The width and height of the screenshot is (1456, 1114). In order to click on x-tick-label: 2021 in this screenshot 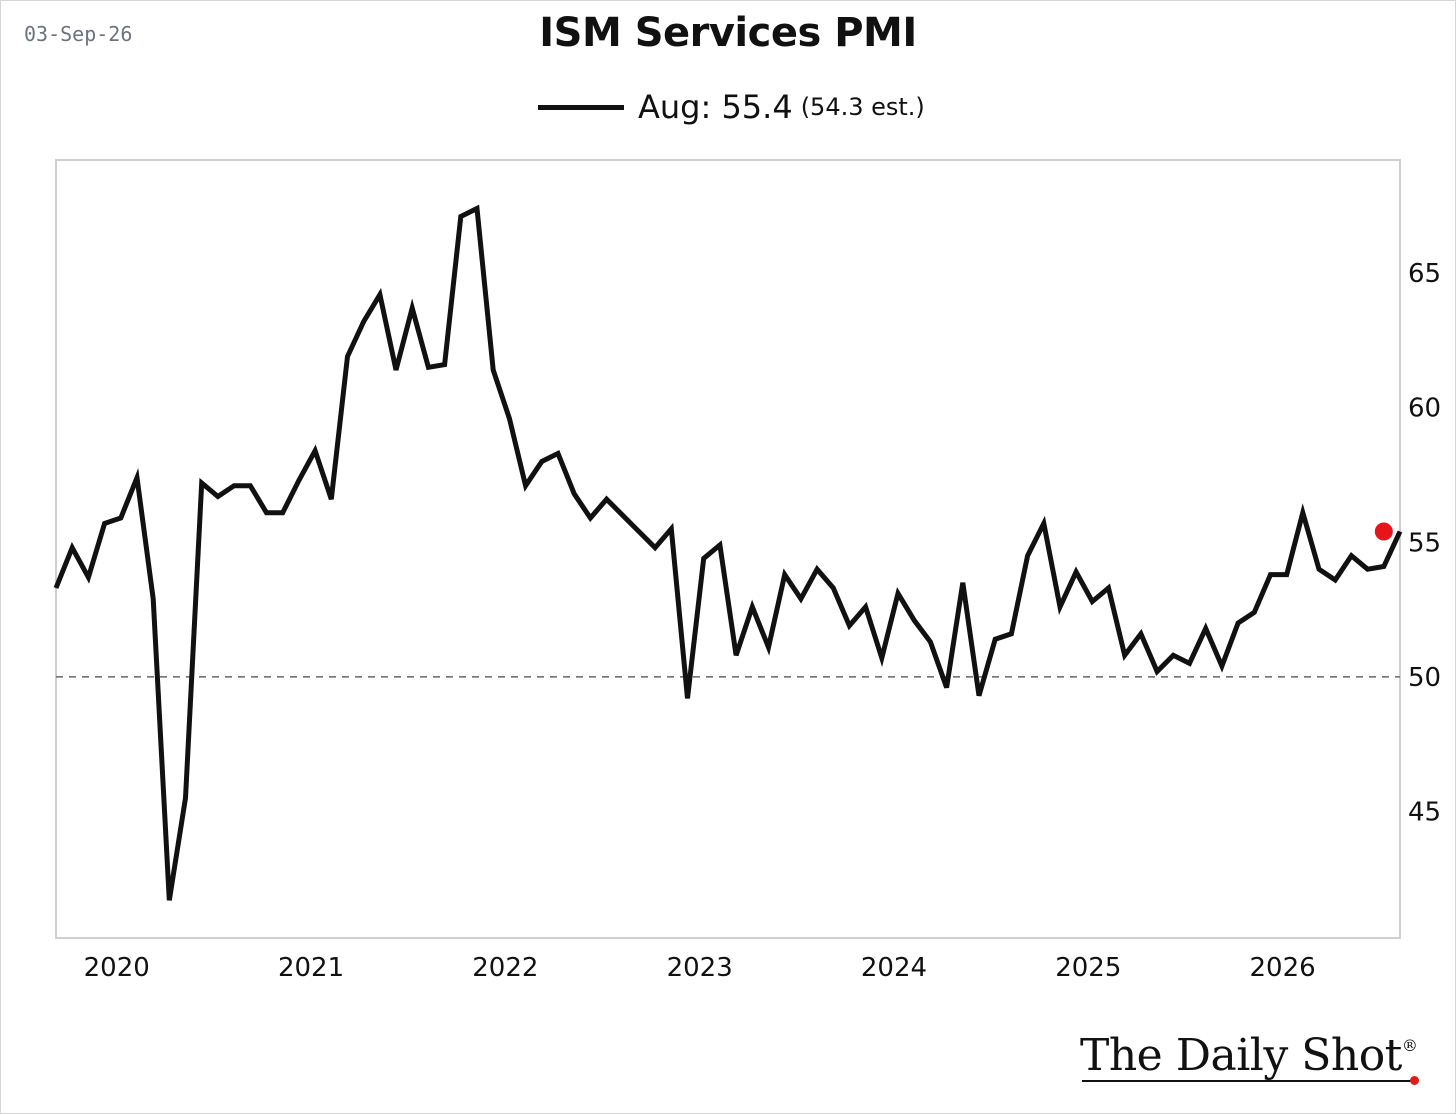, I will do `click(311, 968)`.